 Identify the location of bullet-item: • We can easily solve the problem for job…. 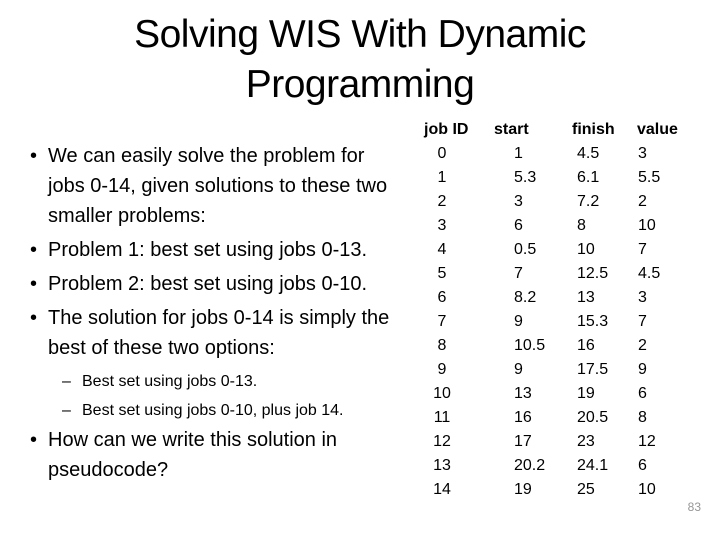
(225, 186).